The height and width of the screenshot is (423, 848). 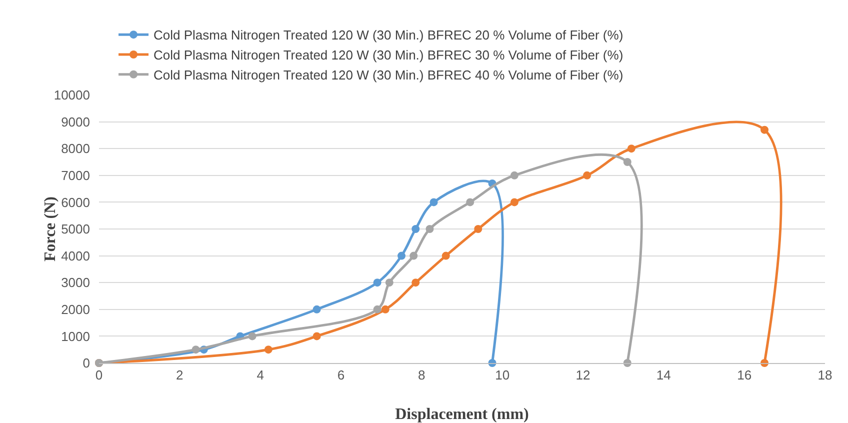 I want to click on y-axis-title: Force (N), so click(x=51, y=229).